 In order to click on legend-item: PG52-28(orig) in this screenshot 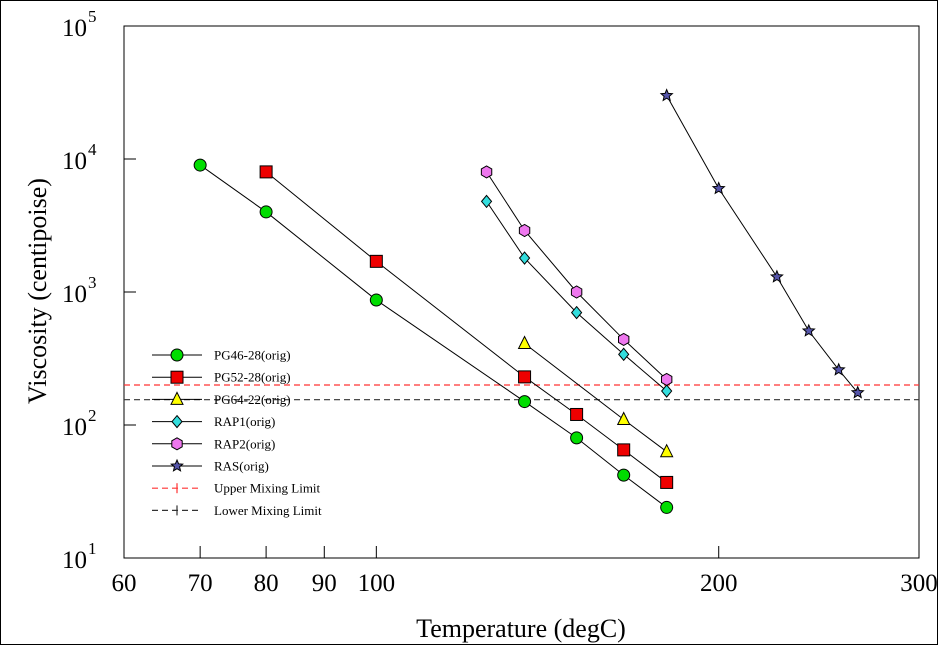, I will do `click(221, 377)`.